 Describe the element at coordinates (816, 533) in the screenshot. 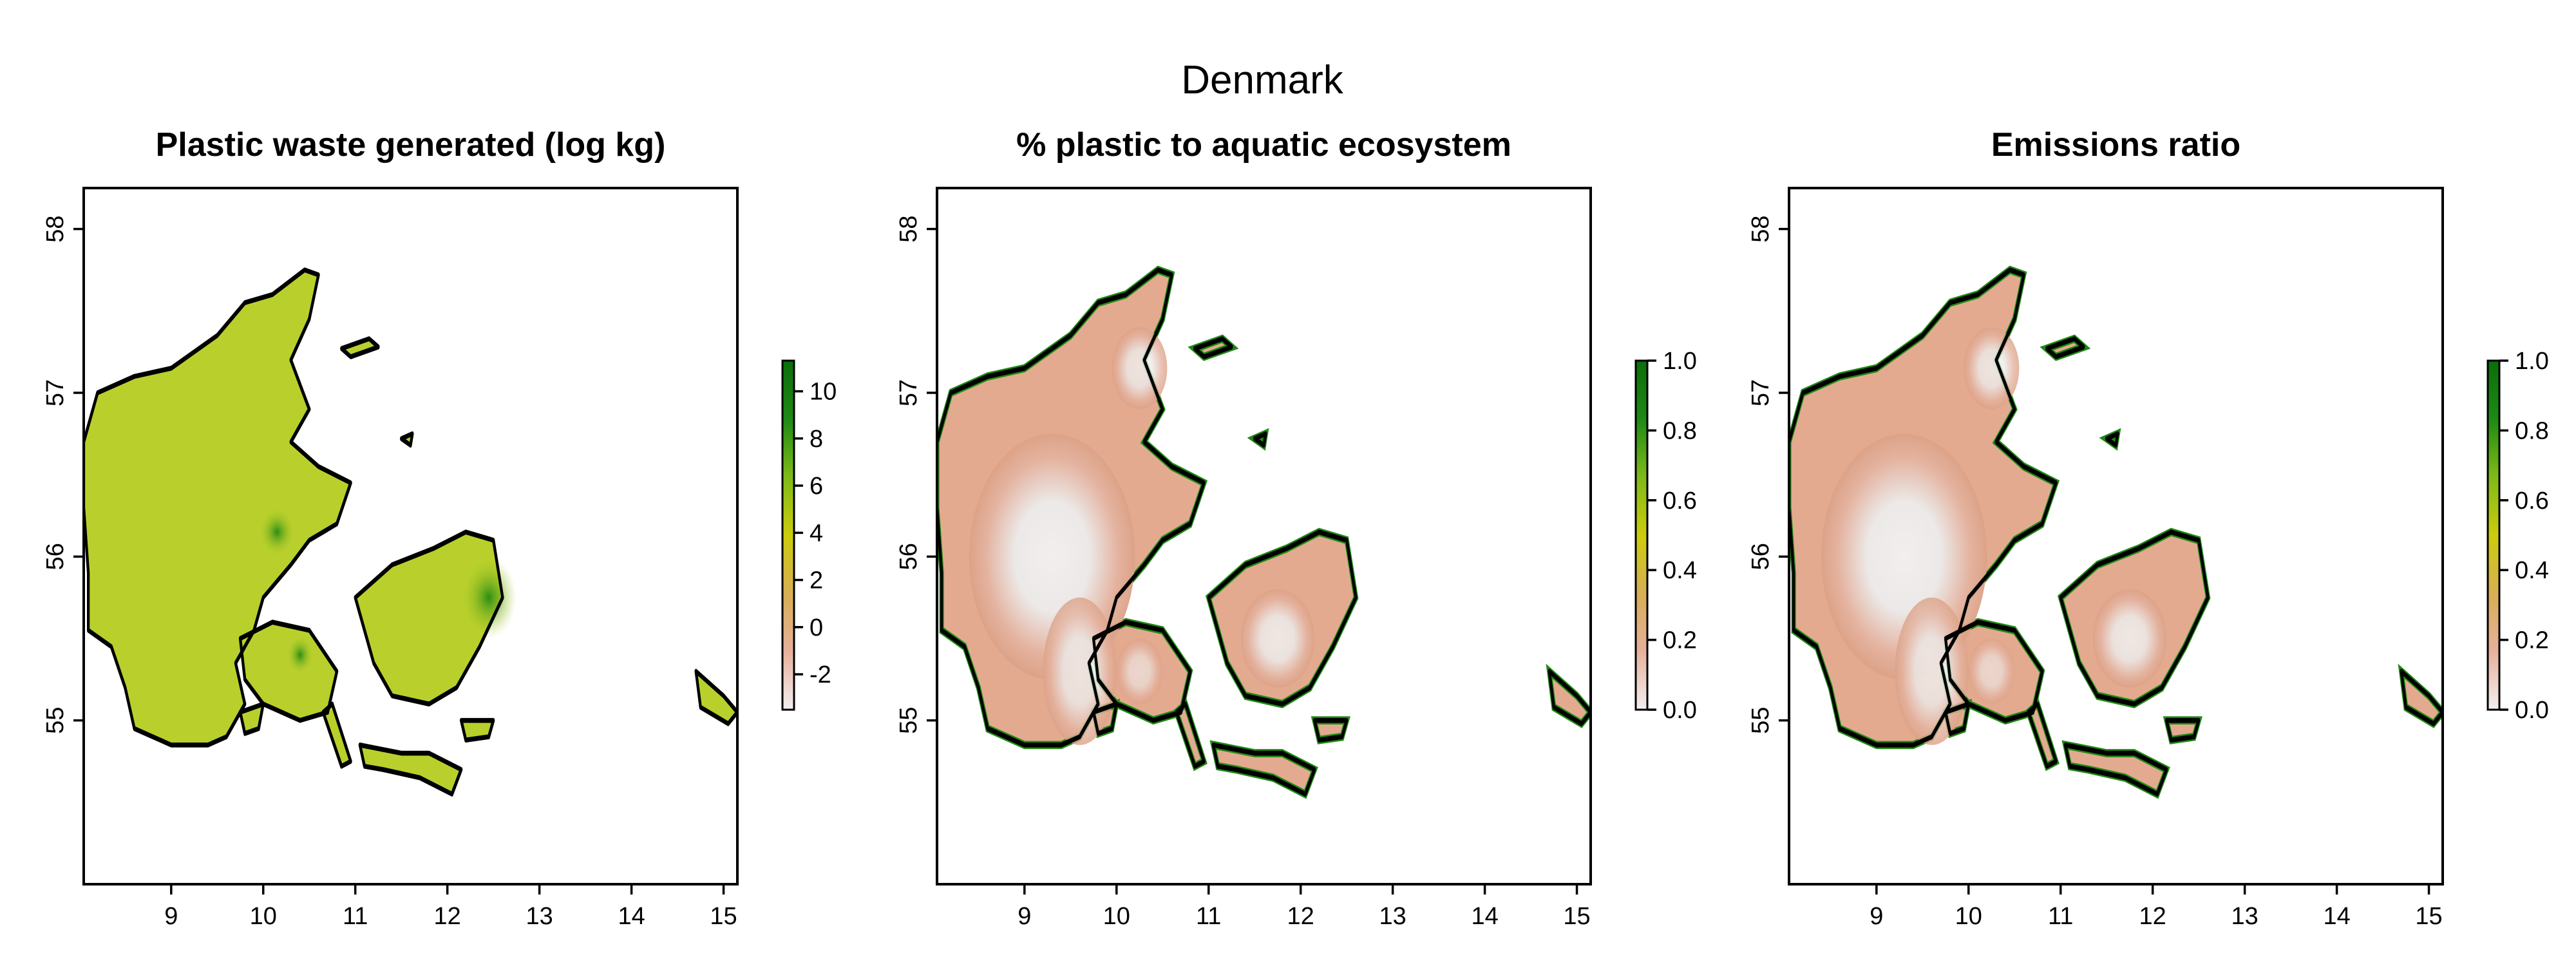

I see `legend-tick-label: 4` at that location.